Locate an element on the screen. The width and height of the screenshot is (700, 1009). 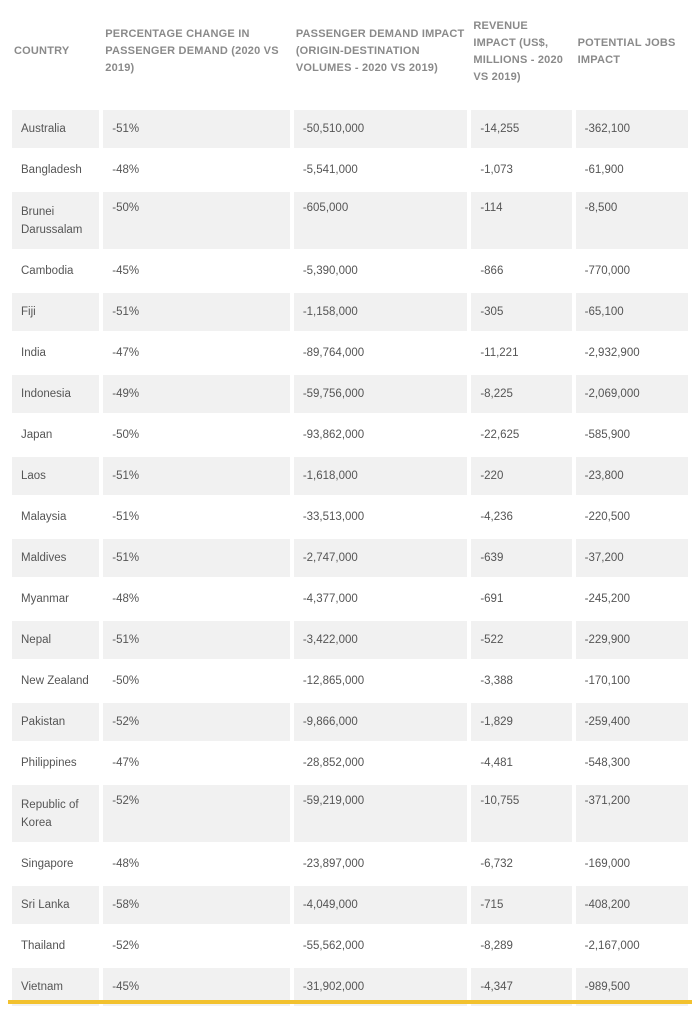
cell-jobs: -371,200 is located at coordinates (631, 812).